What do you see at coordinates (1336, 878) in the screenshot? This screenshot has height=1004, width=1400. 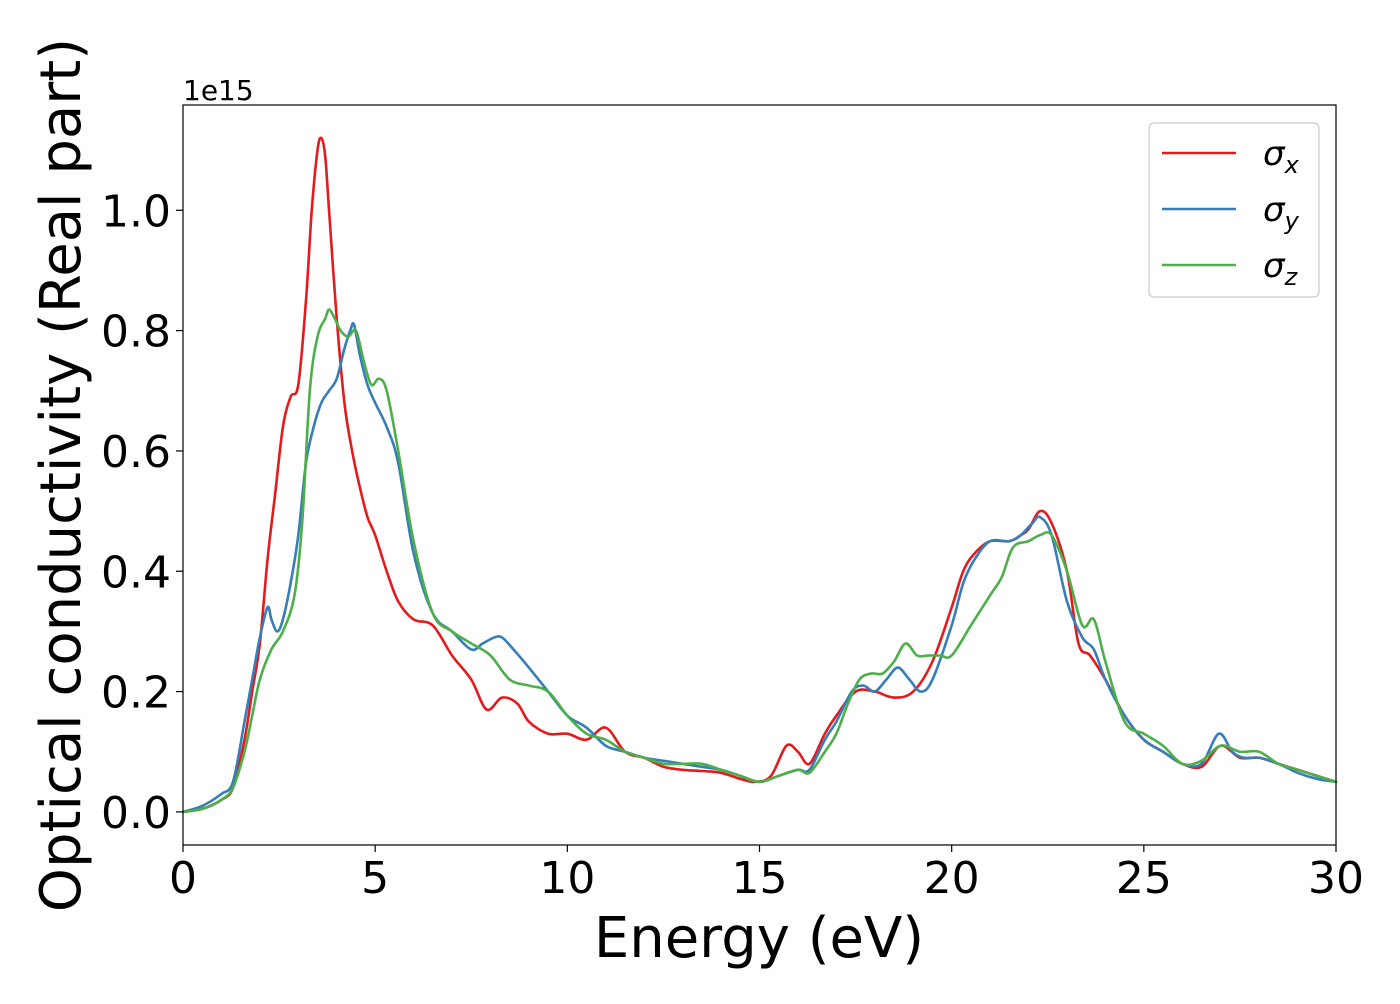 I see `x-tick-label: 30` at bounding box center [1336, 878].